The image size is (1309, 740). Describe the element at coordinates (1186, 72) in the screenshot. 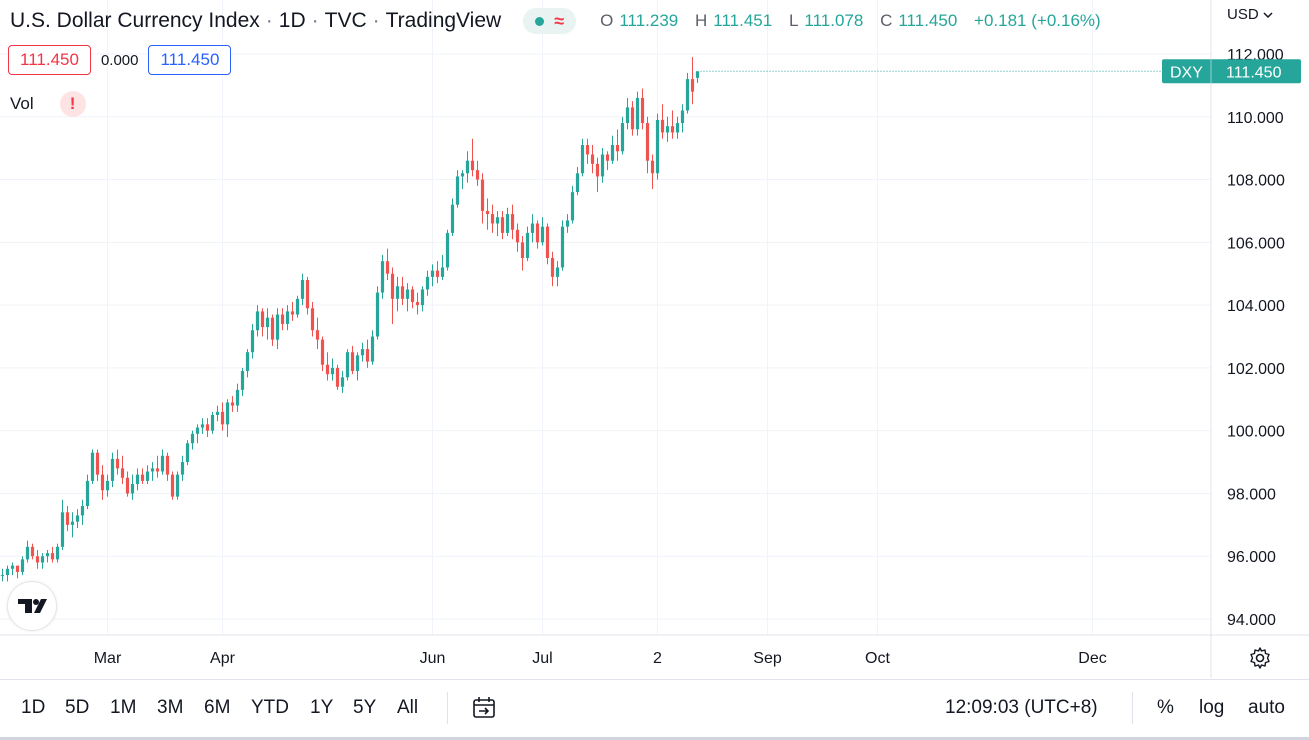

I see `last-price-tag-symbol: DXY` at that location.